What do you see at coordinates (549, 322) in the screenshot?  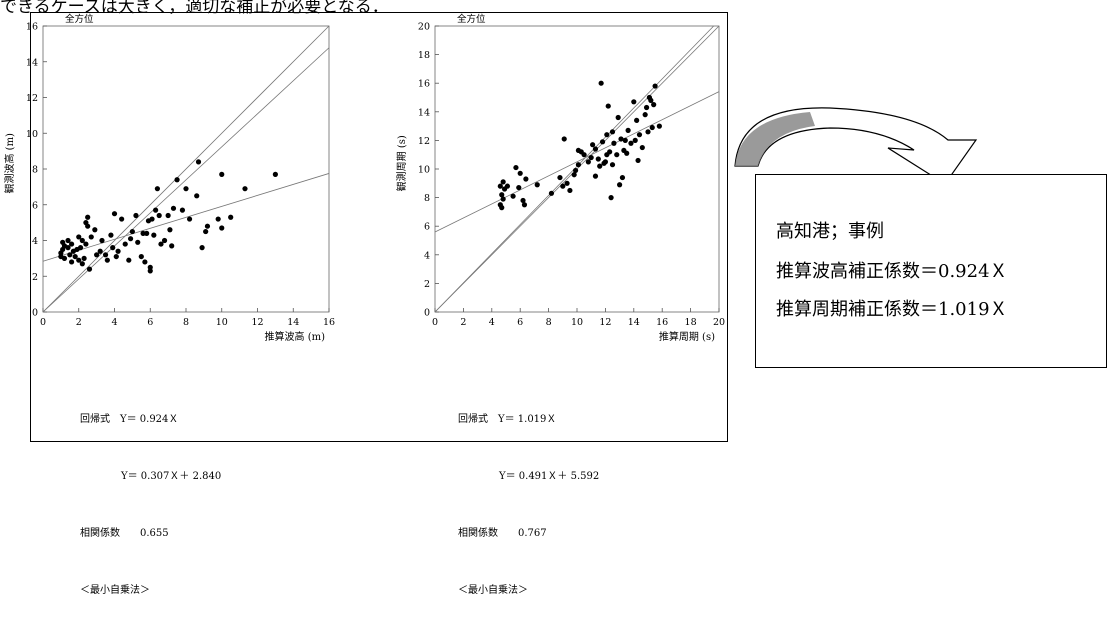 I see `chart2-x-tick-label: 8` at bounding box center [549, 322].